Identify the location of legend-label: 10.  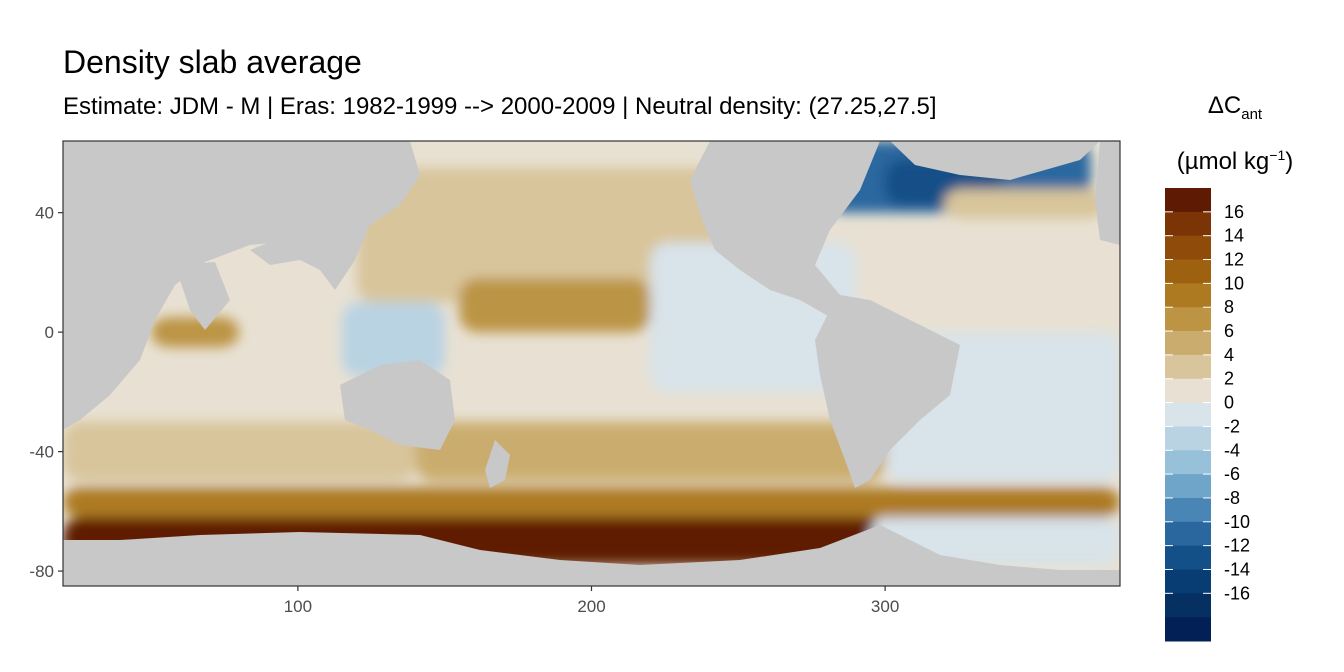
(1234, 283).